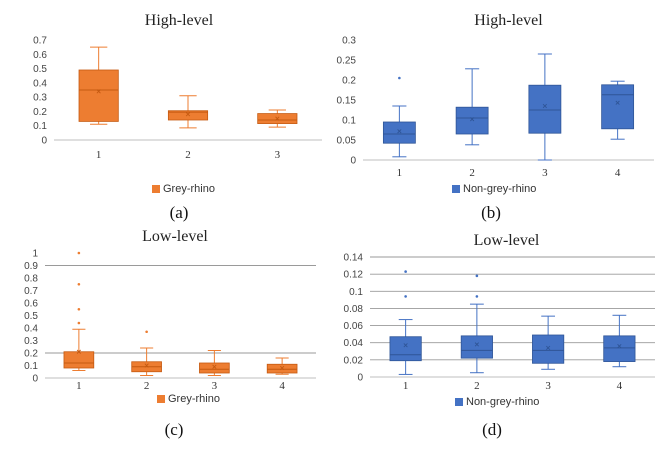 The width and height of the screenshot is (662, 451). What do you see at coordinates (174, 429) in the screenshot?
I see `caption: (c)` at bounding box center [174, 429].